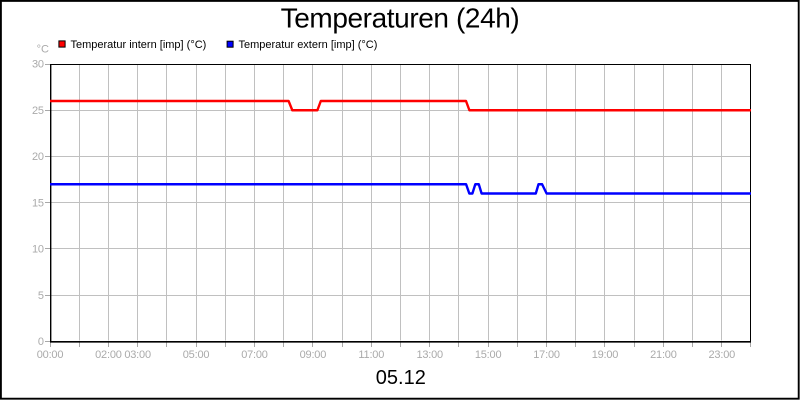 The height and width of the screenshot is (405, 800). I want to click on svg-text: 10, so click(38, 250).